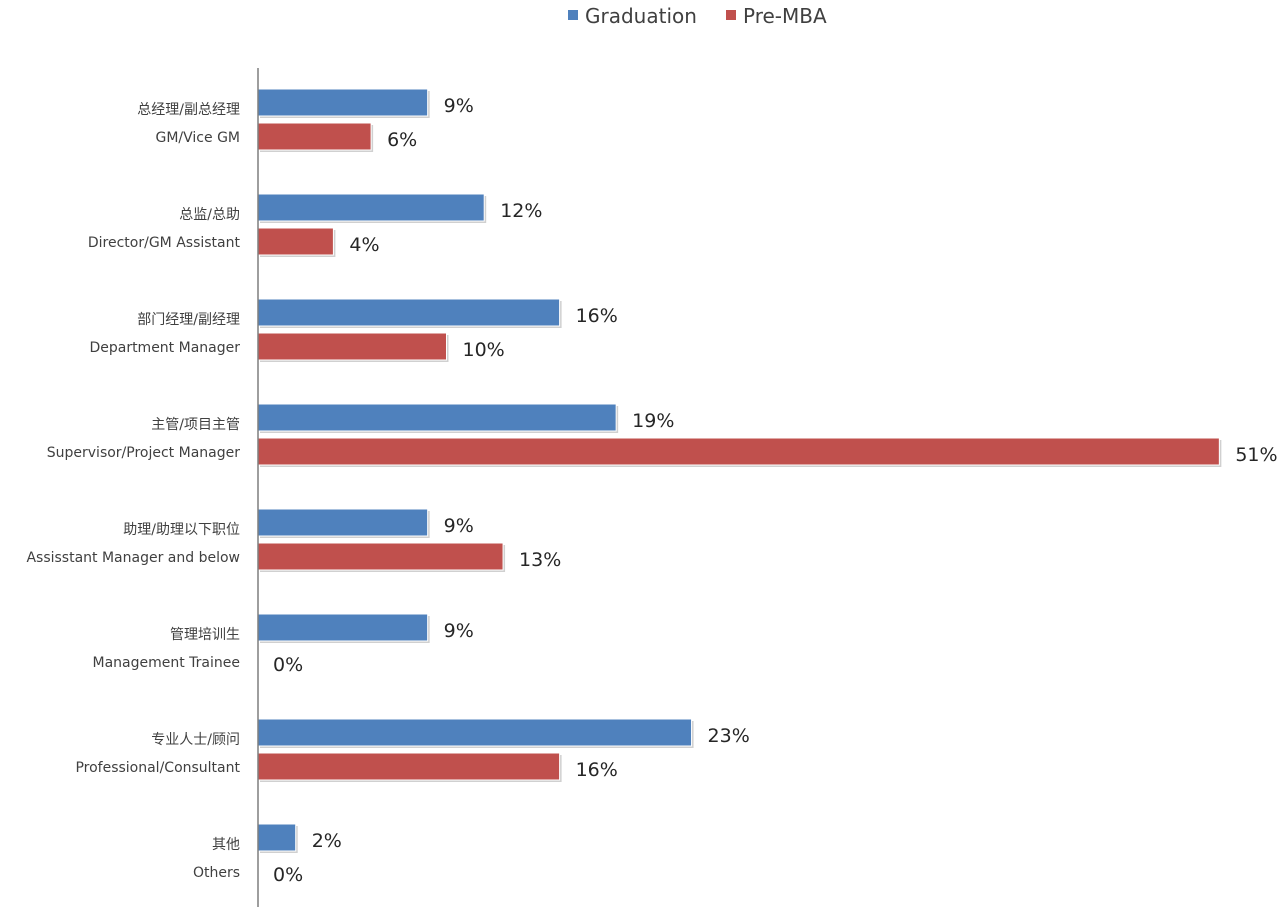 The image size is (1279, 907). I want to click on category-label-en-4: Assisstant Manager and below, so click(133, 558).